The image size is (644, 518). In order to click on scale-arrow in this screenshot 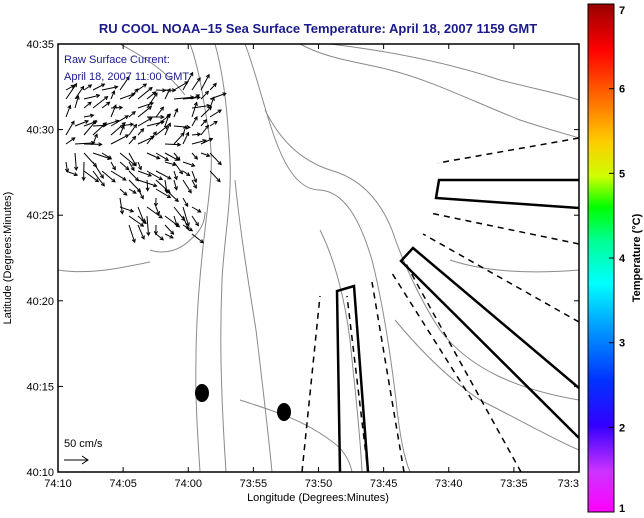, I will do `click(76, 460)`.